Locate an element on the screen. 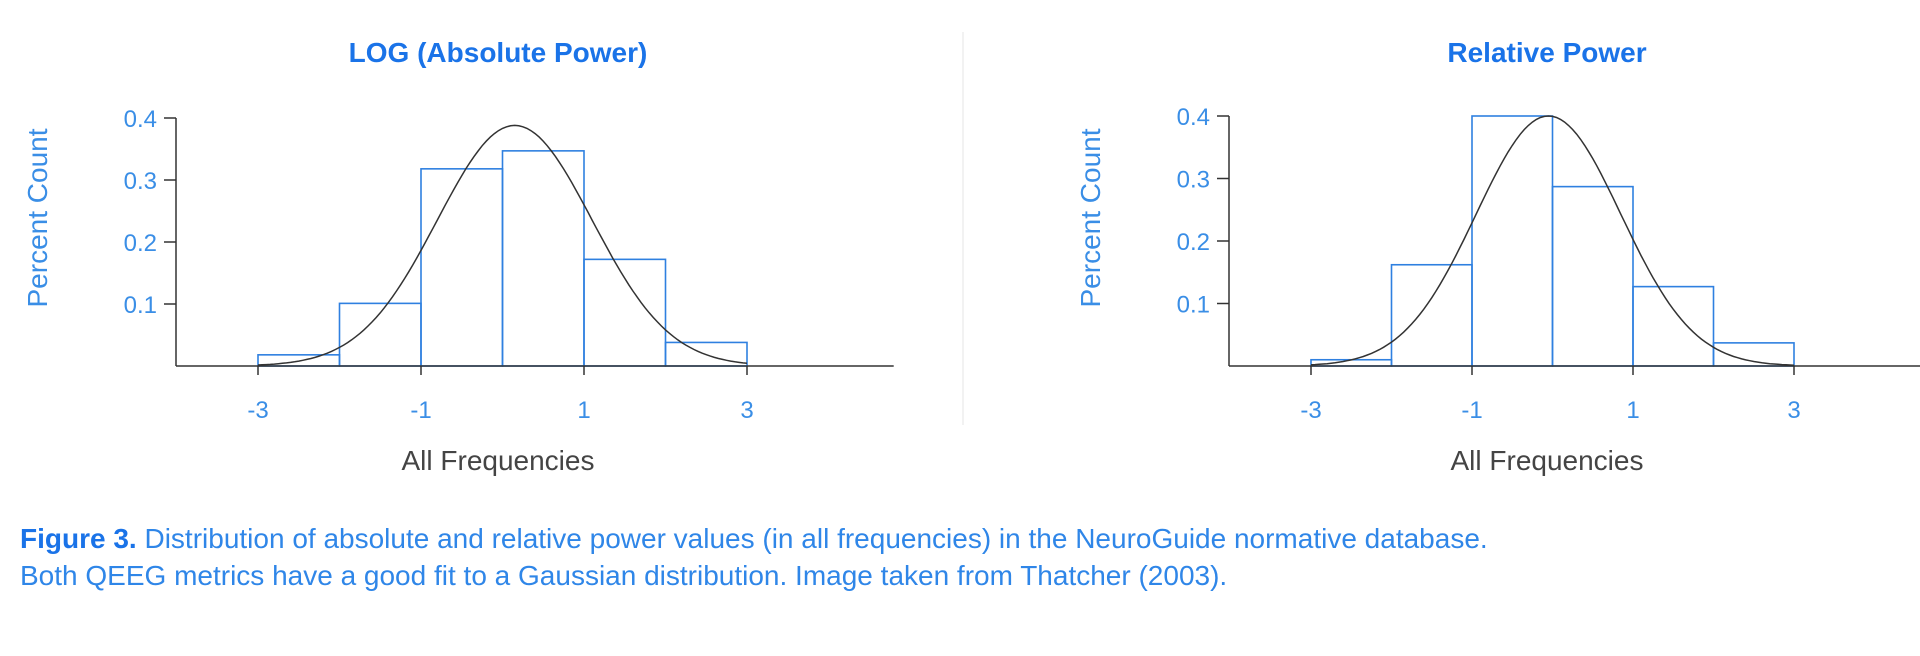 This screenshot has width=1920, height=656. chart-title: Relative Power is located at coordinates (1546, 52).